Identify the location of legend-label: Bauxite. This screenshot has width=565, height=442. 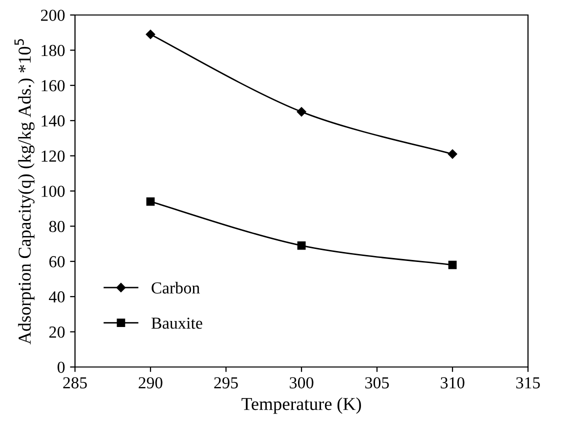
(176, 323).